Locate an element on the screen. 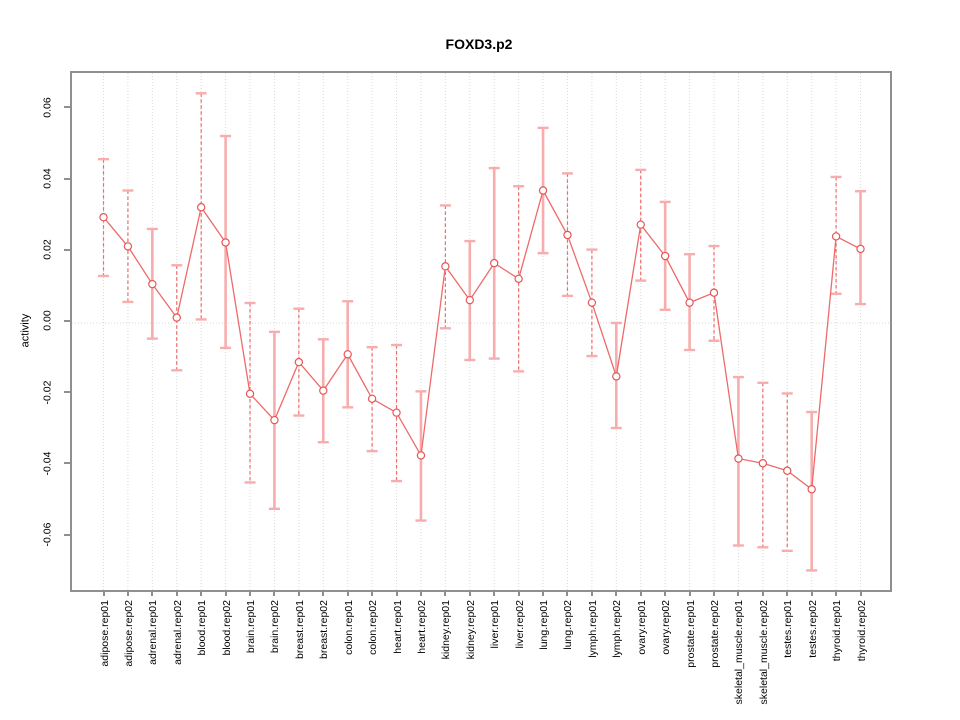 The width and height of the screenshot is (960, 720). x-tick-label: ovary.rep01 is located at coordinates (641, 627).